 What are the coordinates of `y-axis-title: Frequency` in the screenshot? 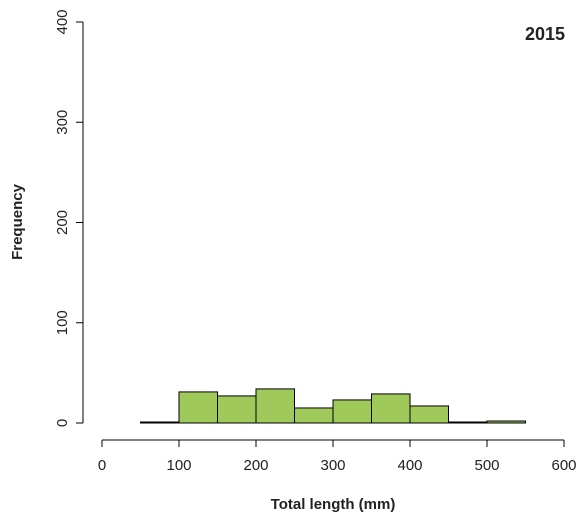 It's located at (17, 221).